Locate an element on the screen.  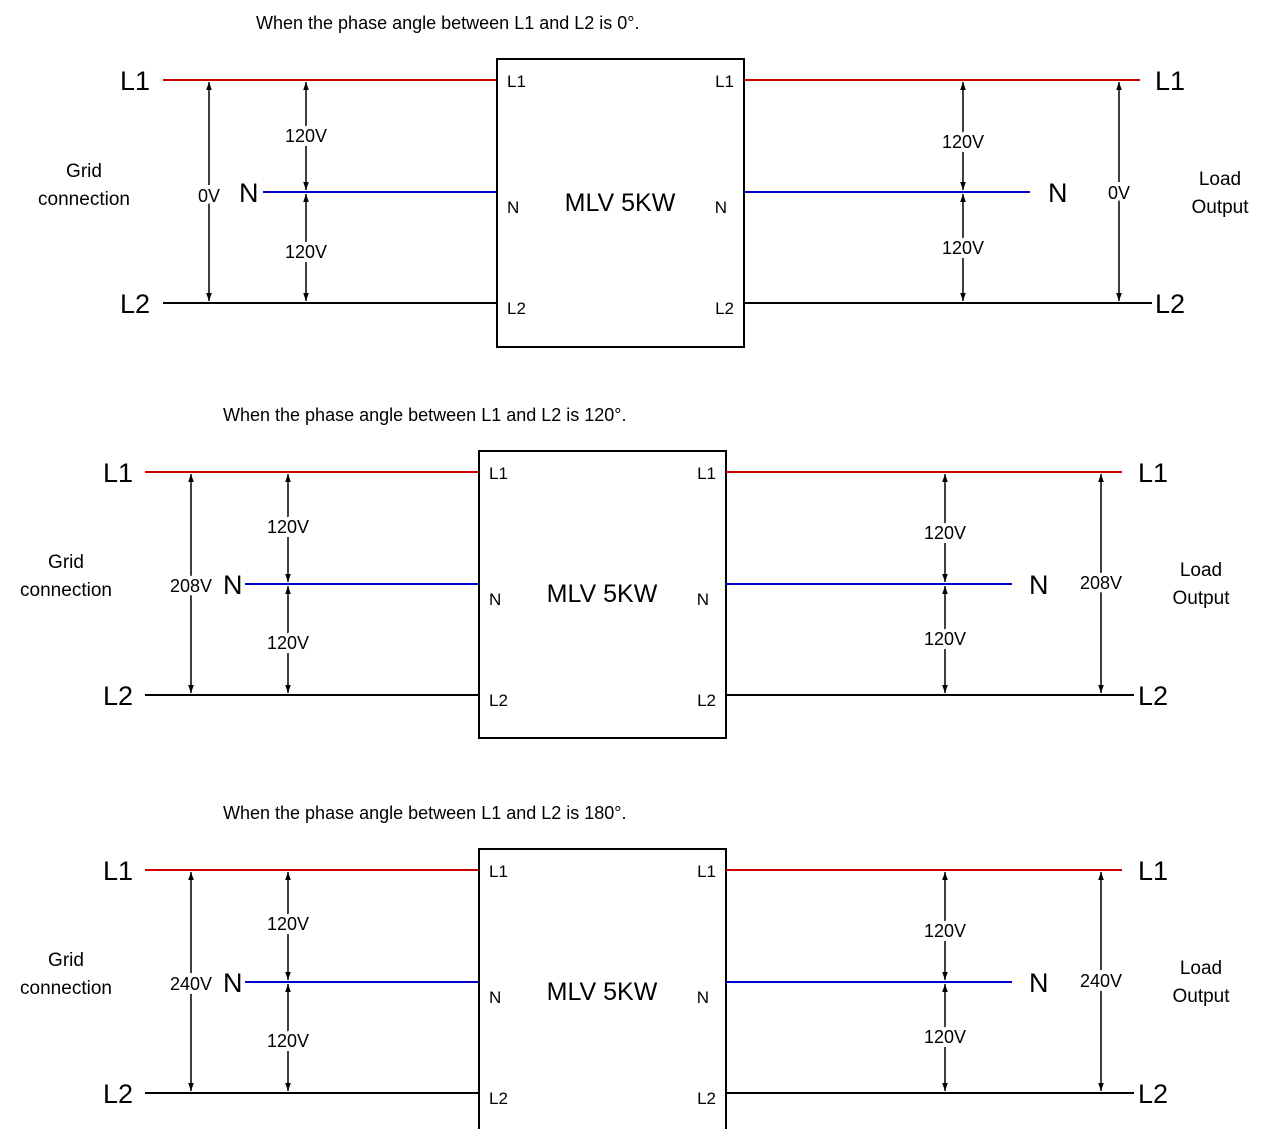
grid-line-voltage-label: 240V is located at coordinates (191, 984).